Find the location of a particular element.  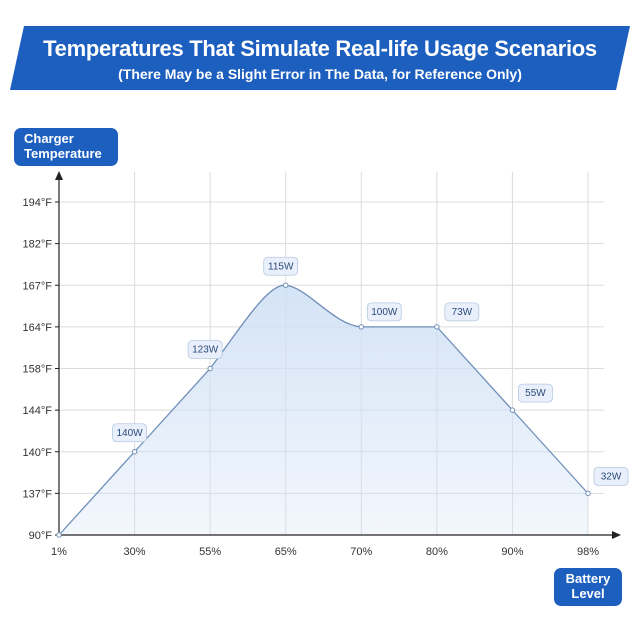

x-tick-label: 30% is located at coordinates (135, 552).